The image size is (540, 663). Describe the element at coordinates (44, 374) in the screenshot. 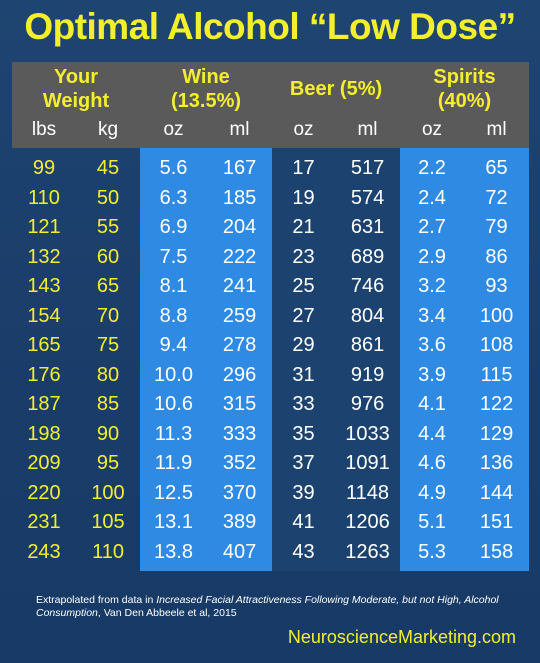

I see `weight-lbs-cell: 176` at that location.